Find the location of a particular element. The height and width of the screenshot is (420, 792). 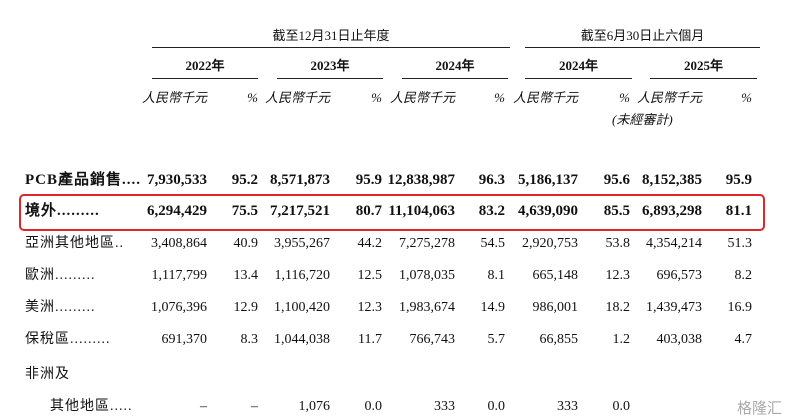

cell: 766,743 is located at coordinates (432, 339).